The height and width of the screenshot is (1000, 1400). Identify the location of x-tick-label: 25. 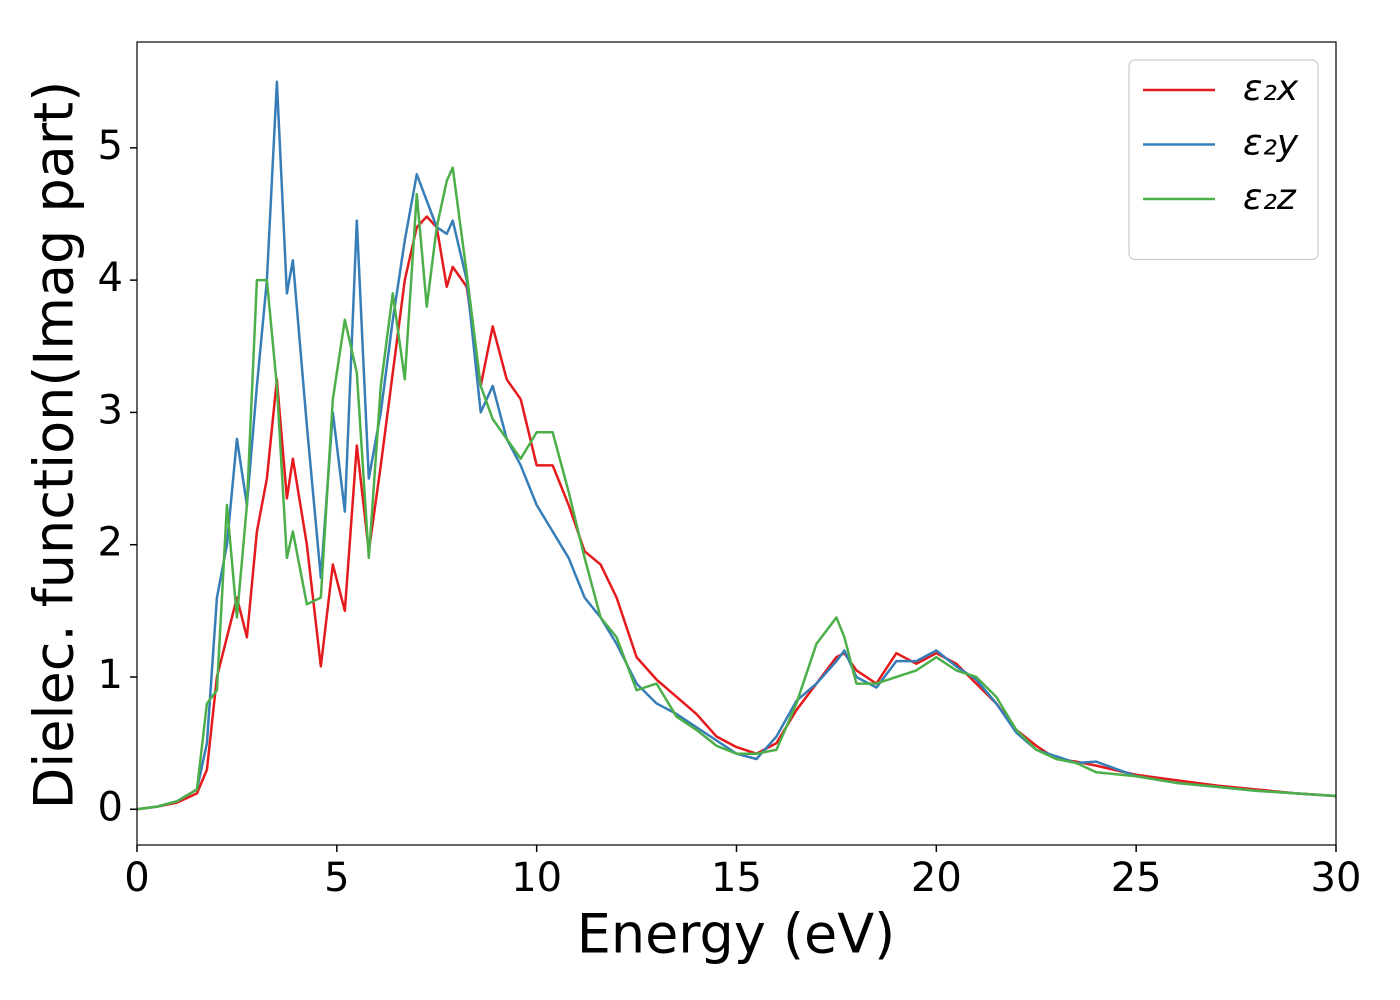
(1136, 878).